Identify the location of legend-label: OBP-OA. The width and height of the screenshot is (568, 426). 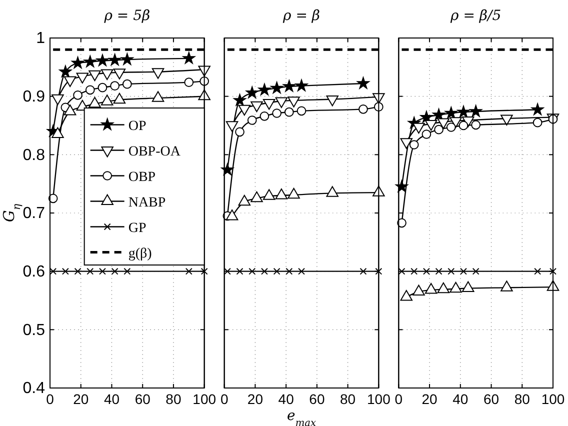
(155, 152).